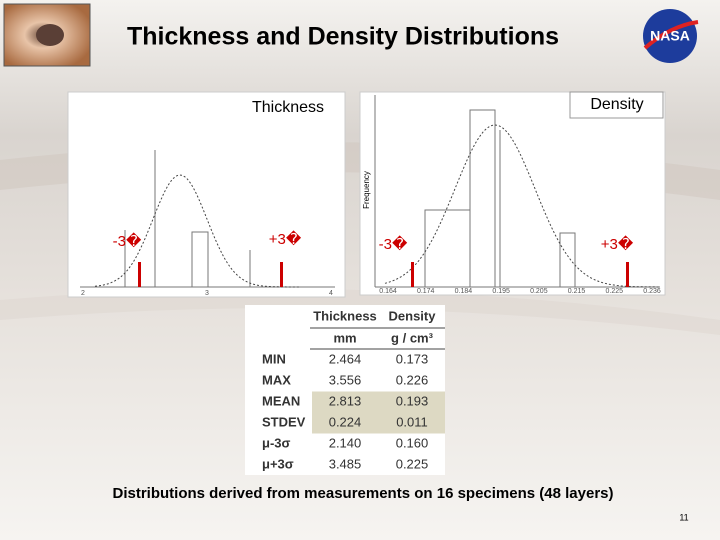 The image size is (720, 540). I want to click on x-tick-label: 4, so click(331, 293).